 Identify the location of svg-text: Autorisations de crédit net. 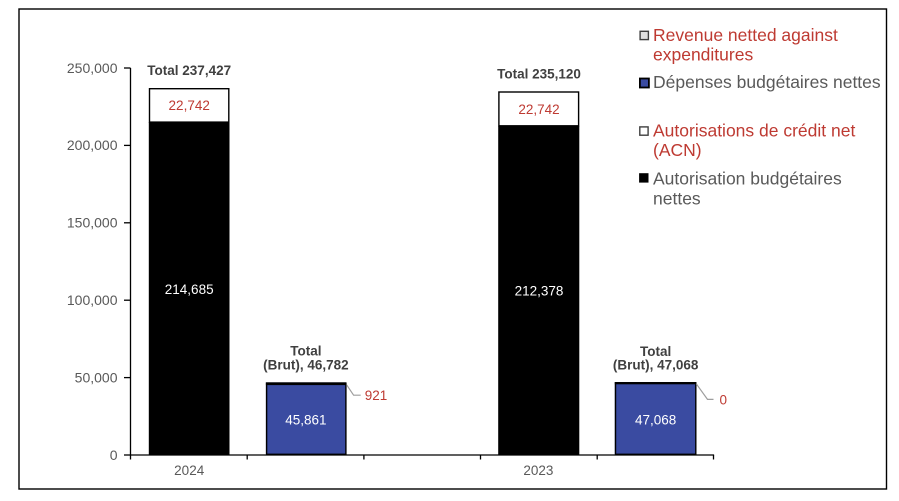
(754, 131).